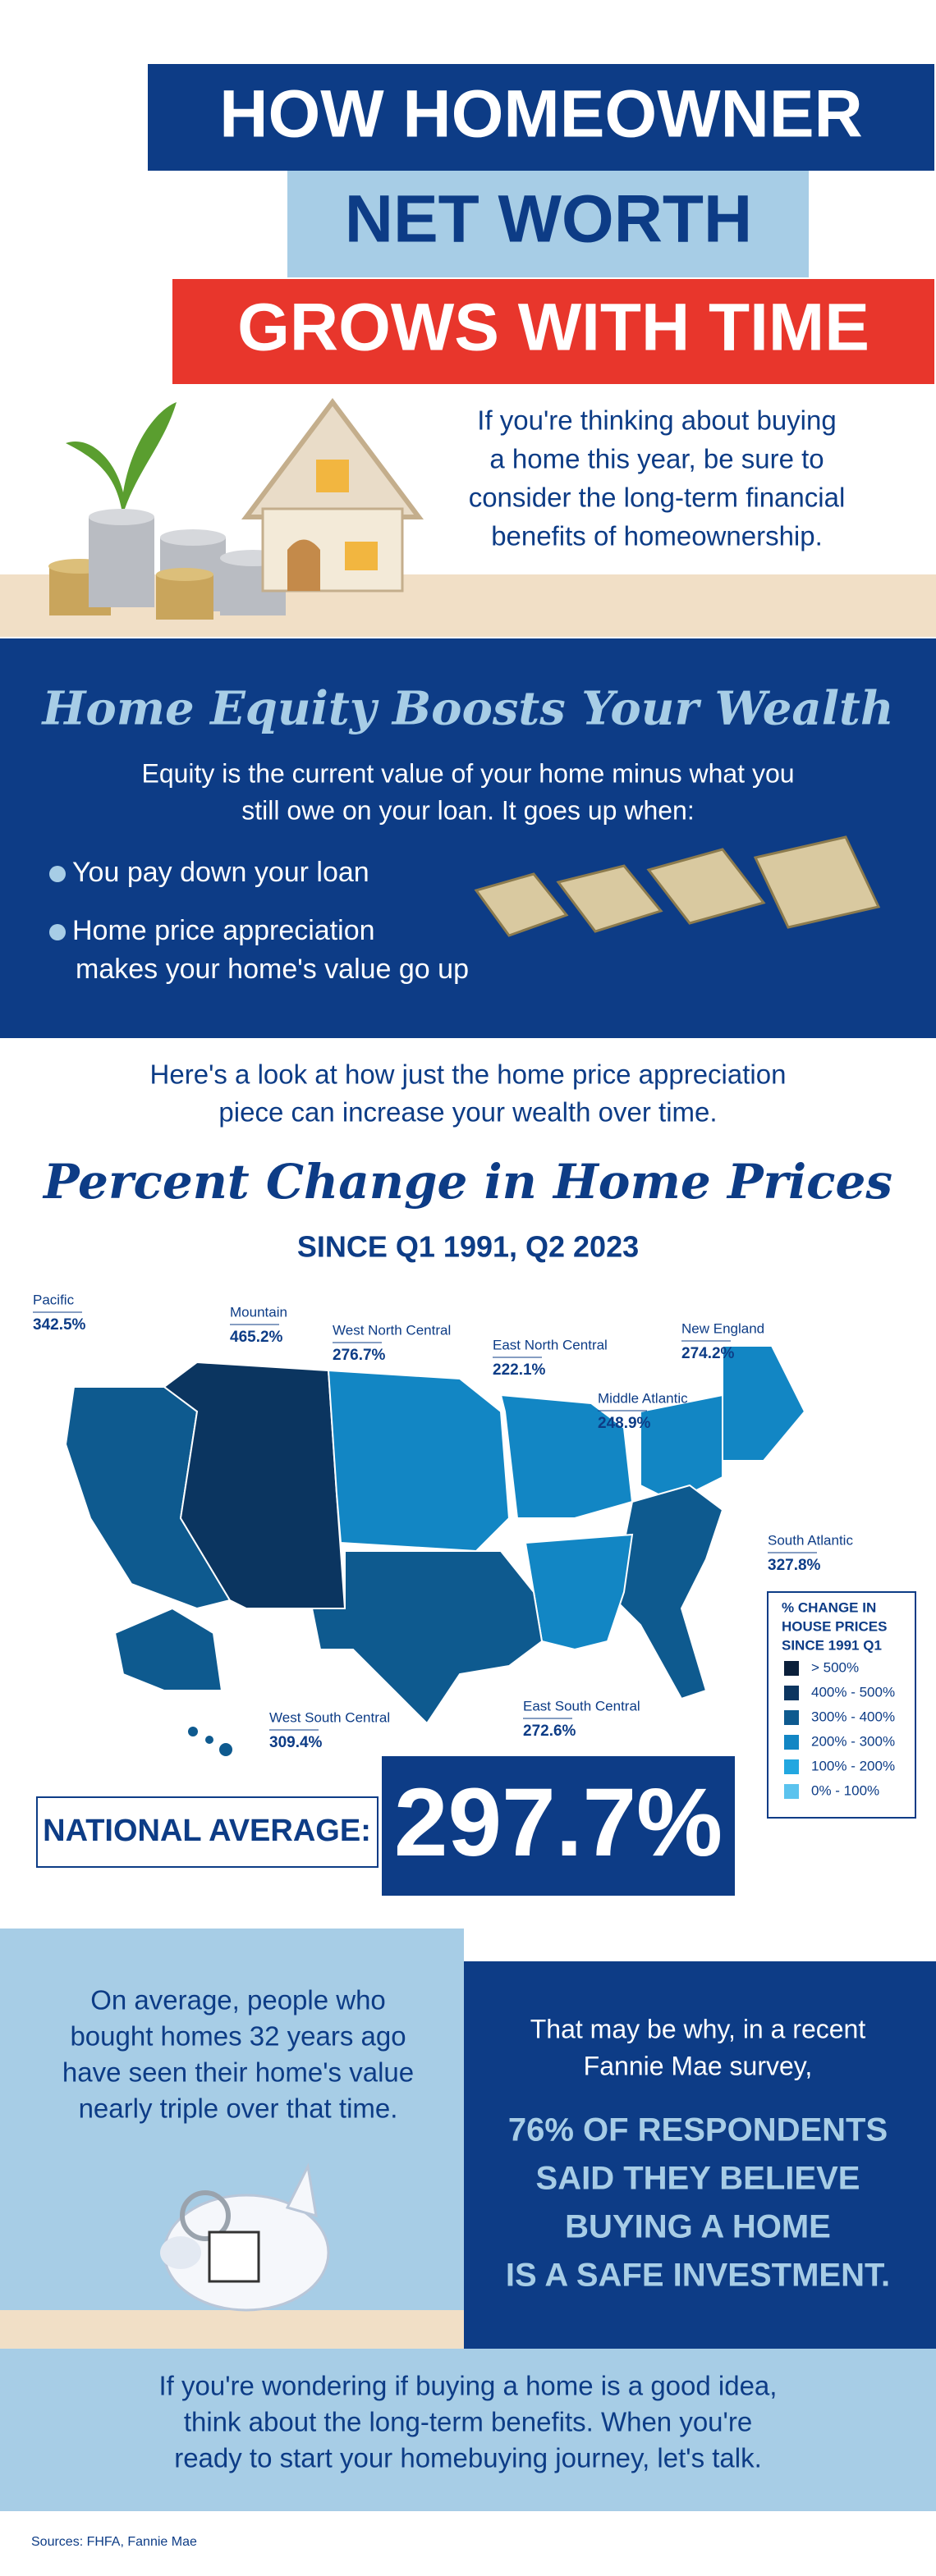 Image resolution: width=936 pixels, height=2576 pixels. I want to click on us-map, so click(435, 1550).